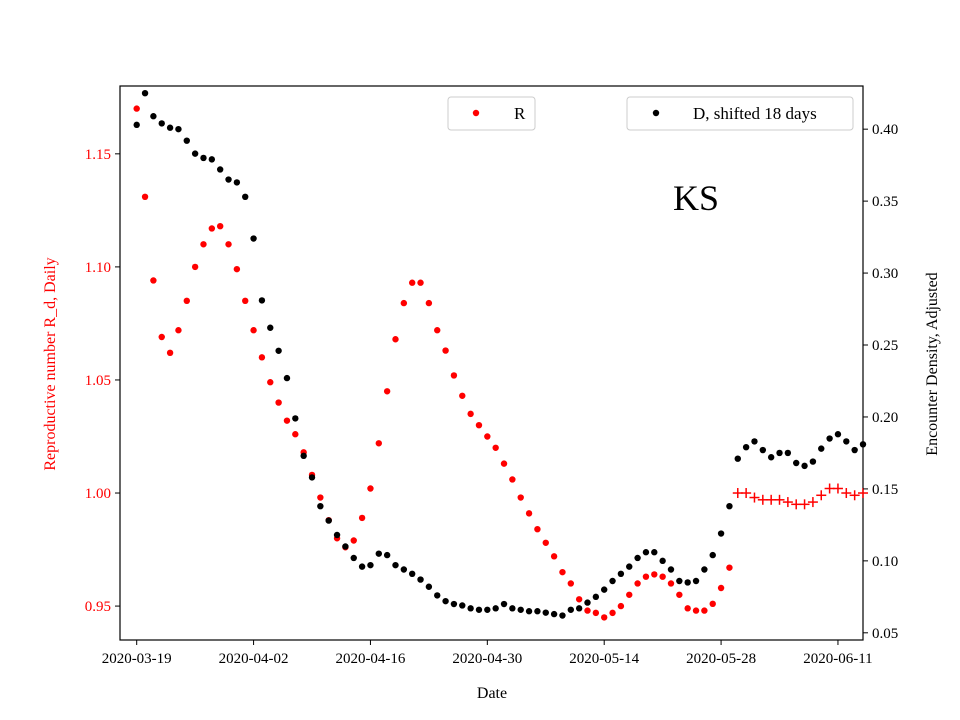 The width and height of the screenshot is (960, 720). Describe the element at coordinates (476, 113) in the screenshot. I see `legend-r-marker` at that location.